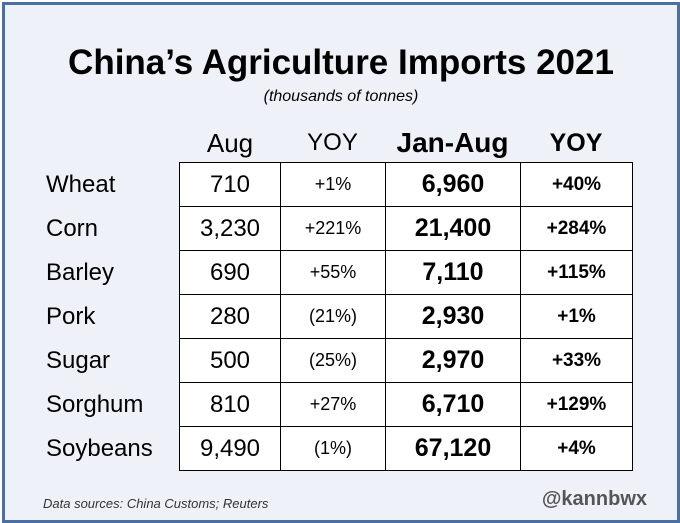  I want to click on cell-aug: 710, so click(230, 184).